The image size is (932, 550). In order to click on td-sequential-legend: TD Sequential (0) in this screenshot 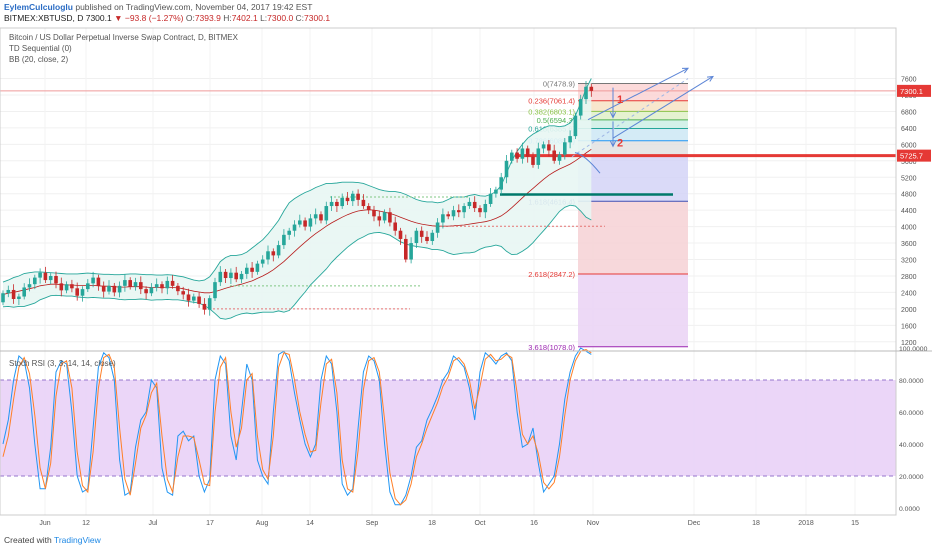, I will do `click(40, 48)`.